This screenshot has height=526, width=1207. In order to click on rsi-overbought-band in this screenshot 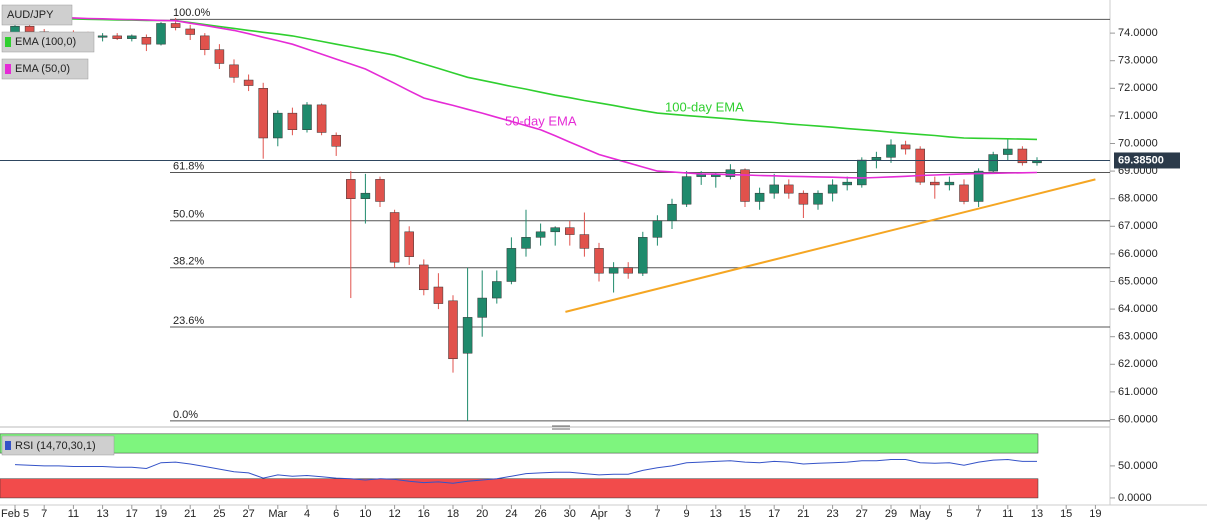, I will do `click(519, 443)`.